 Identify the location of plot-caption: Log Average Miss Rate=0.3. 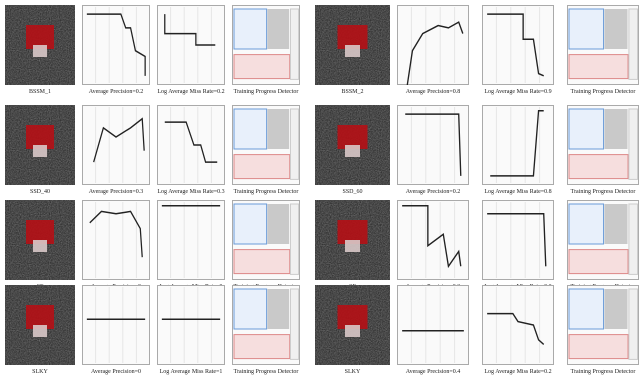
(191, 192).